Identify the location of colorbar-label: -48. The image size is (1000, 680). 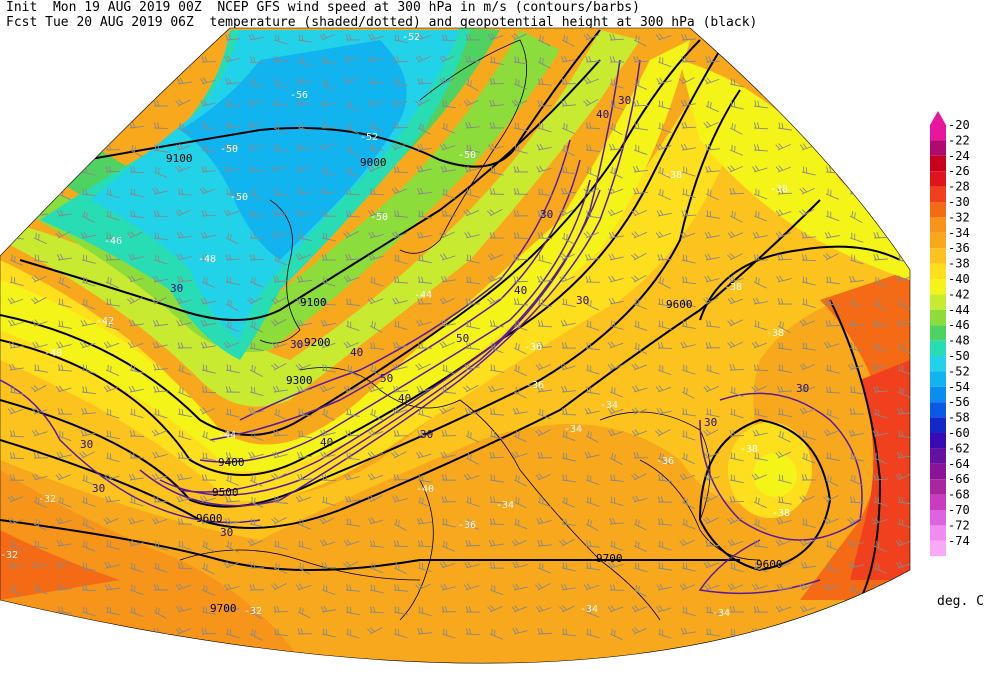
(959, 341).